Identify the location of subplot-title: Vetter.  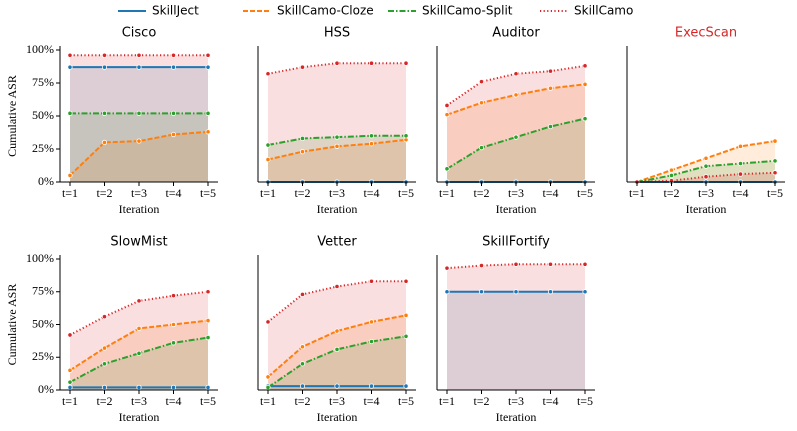
(337, 242).